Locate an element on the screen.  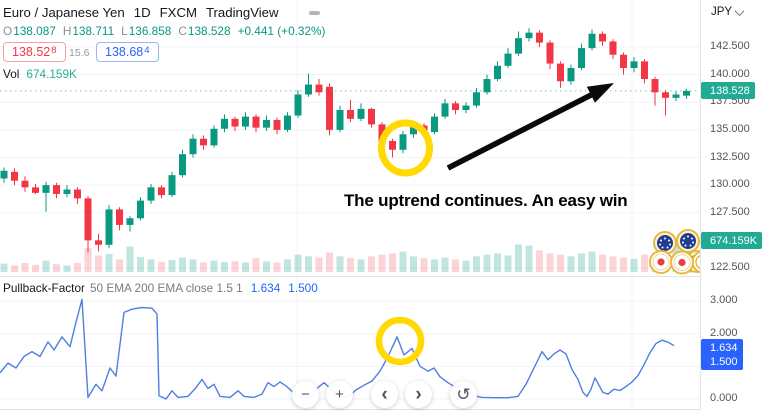
symbol-name: Euro / Japanese Yen is located at coordinates (64, 12).